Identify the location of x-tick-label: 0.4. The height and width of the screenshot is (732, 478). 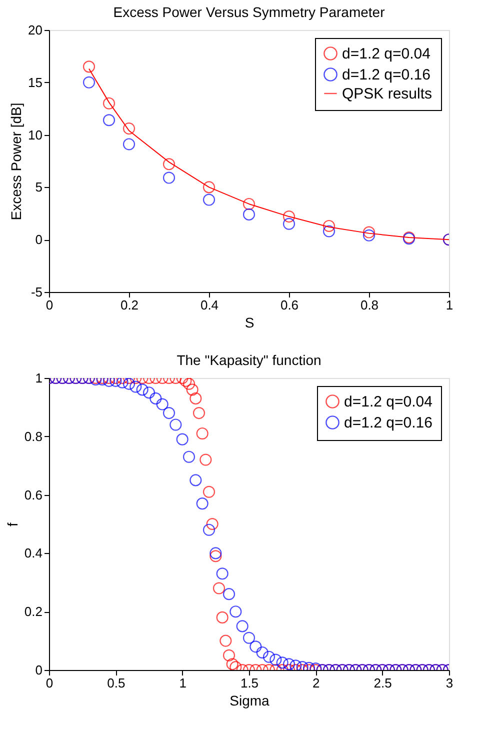
(209, 305).